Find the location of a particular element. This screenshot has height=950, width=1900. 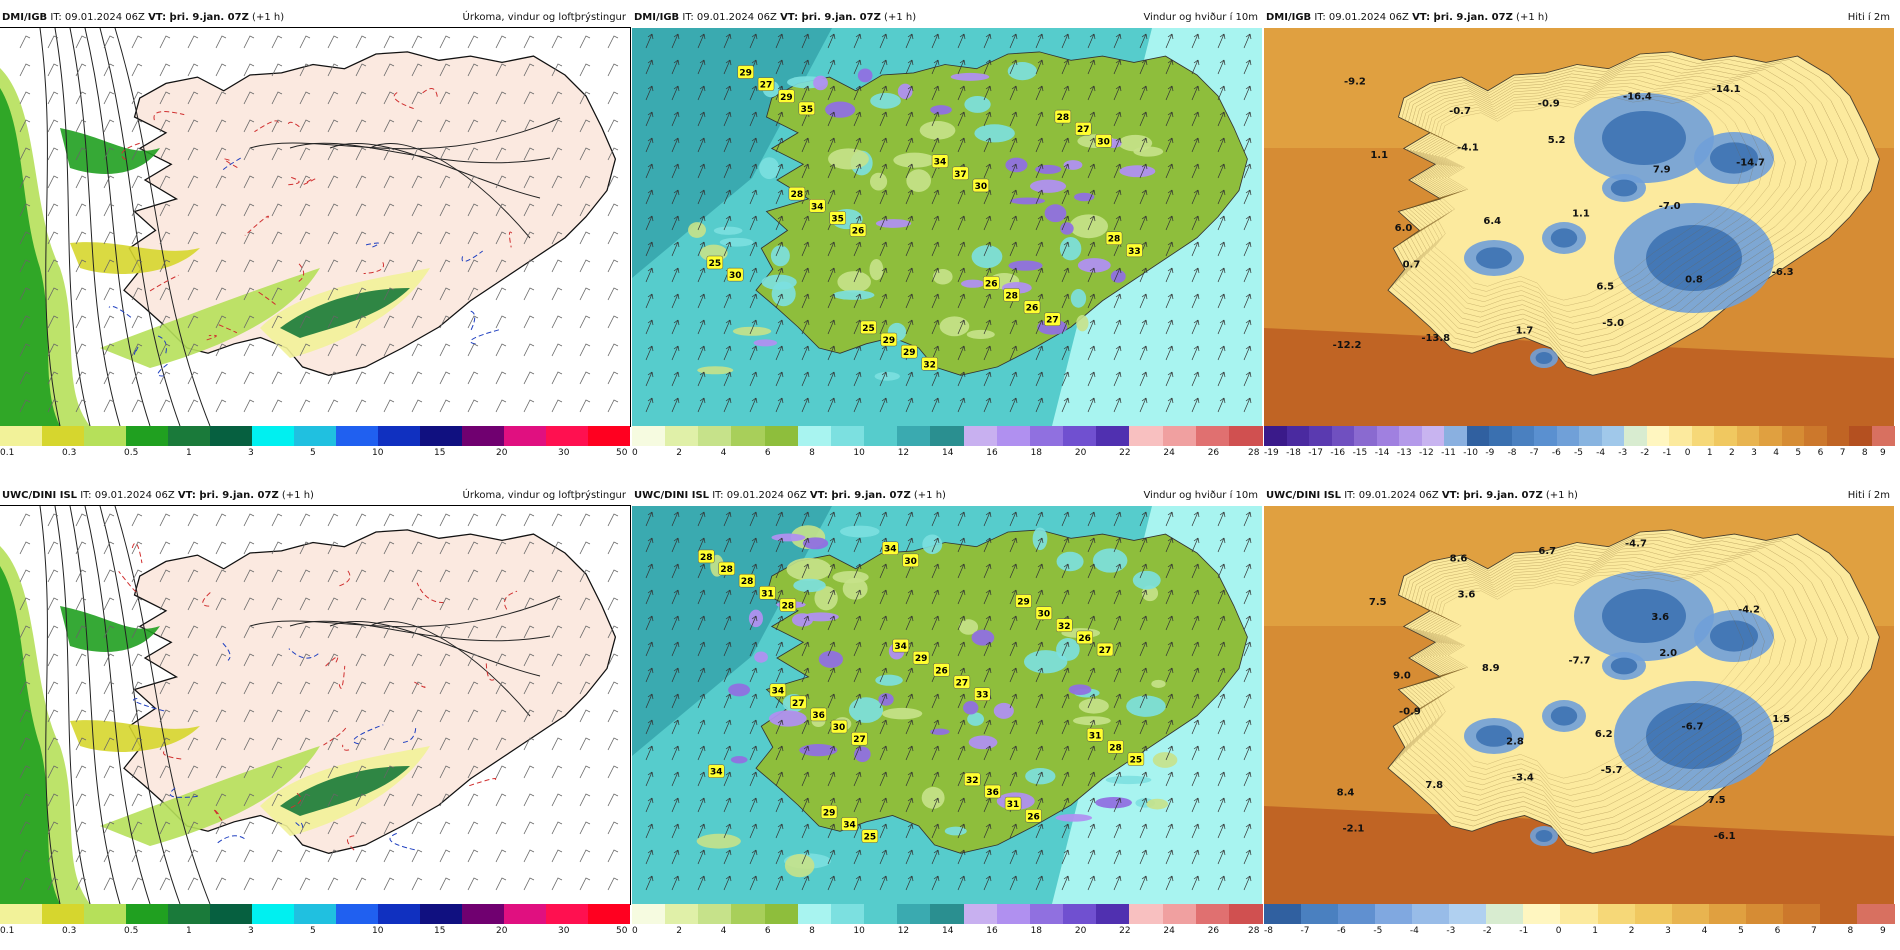

temperature-label: -12.2 is located at coordinates (1347, 345).